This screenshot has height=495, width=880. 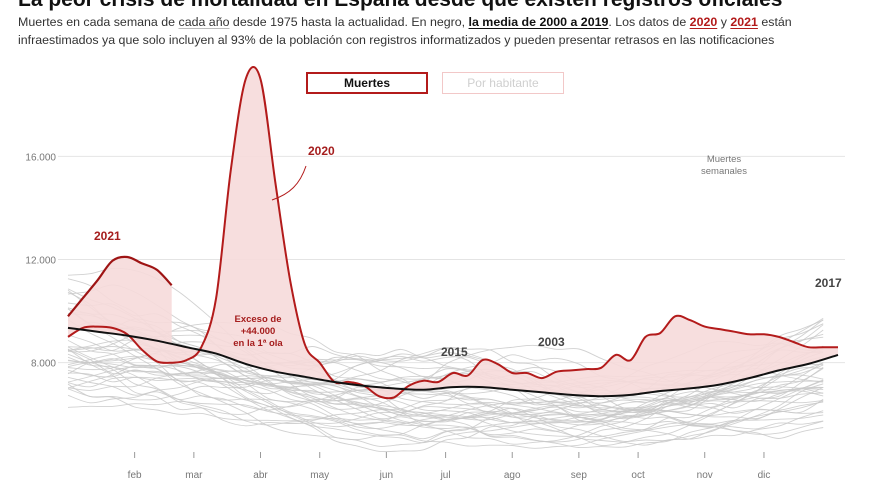 What do you see at coordinates (724, 171) in the screenshot?
I see `weekly-deaths-label-line-2: semanales` at bounding box center [724, 171].